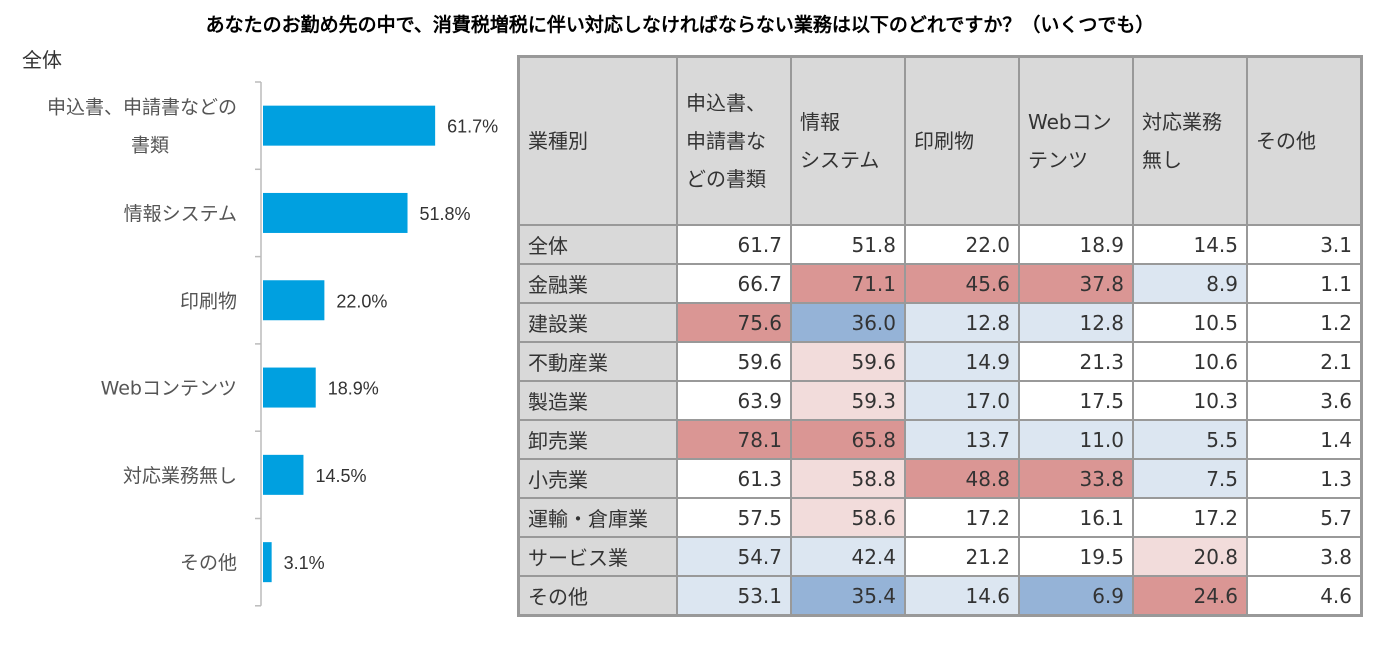 The width and height of the screenshot is (1400, 662). Describe the element at coordinates (734, 283) in the screenshot. I see `table-cell: 66.7` at that location.